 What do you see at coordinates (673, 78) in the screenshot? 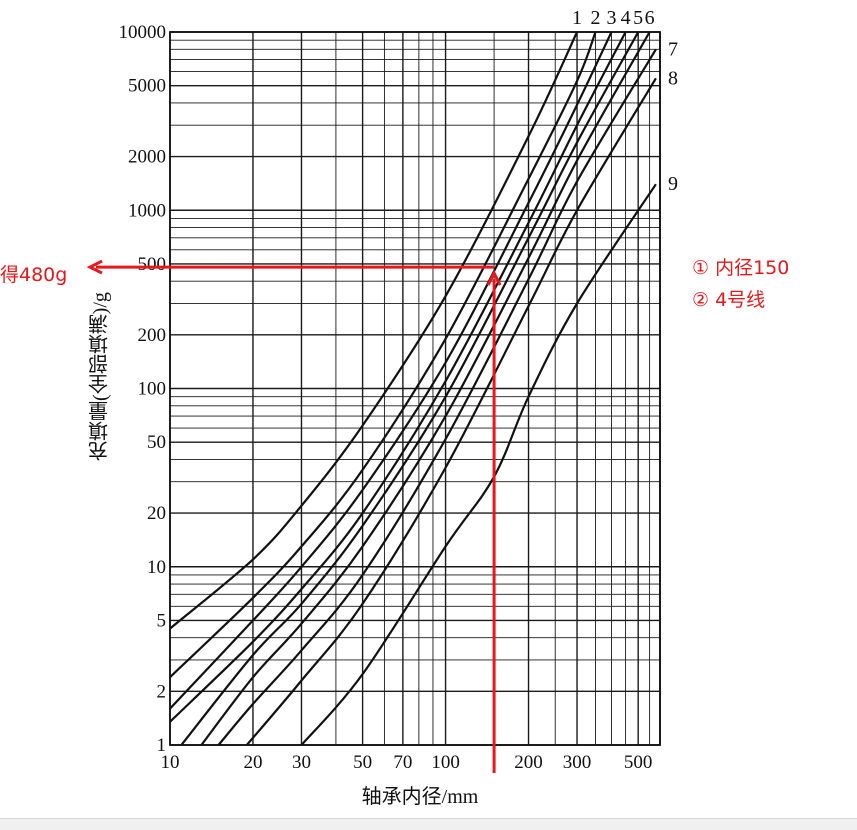
I see `series-label-8: 8` at bounding box center [673, 78].